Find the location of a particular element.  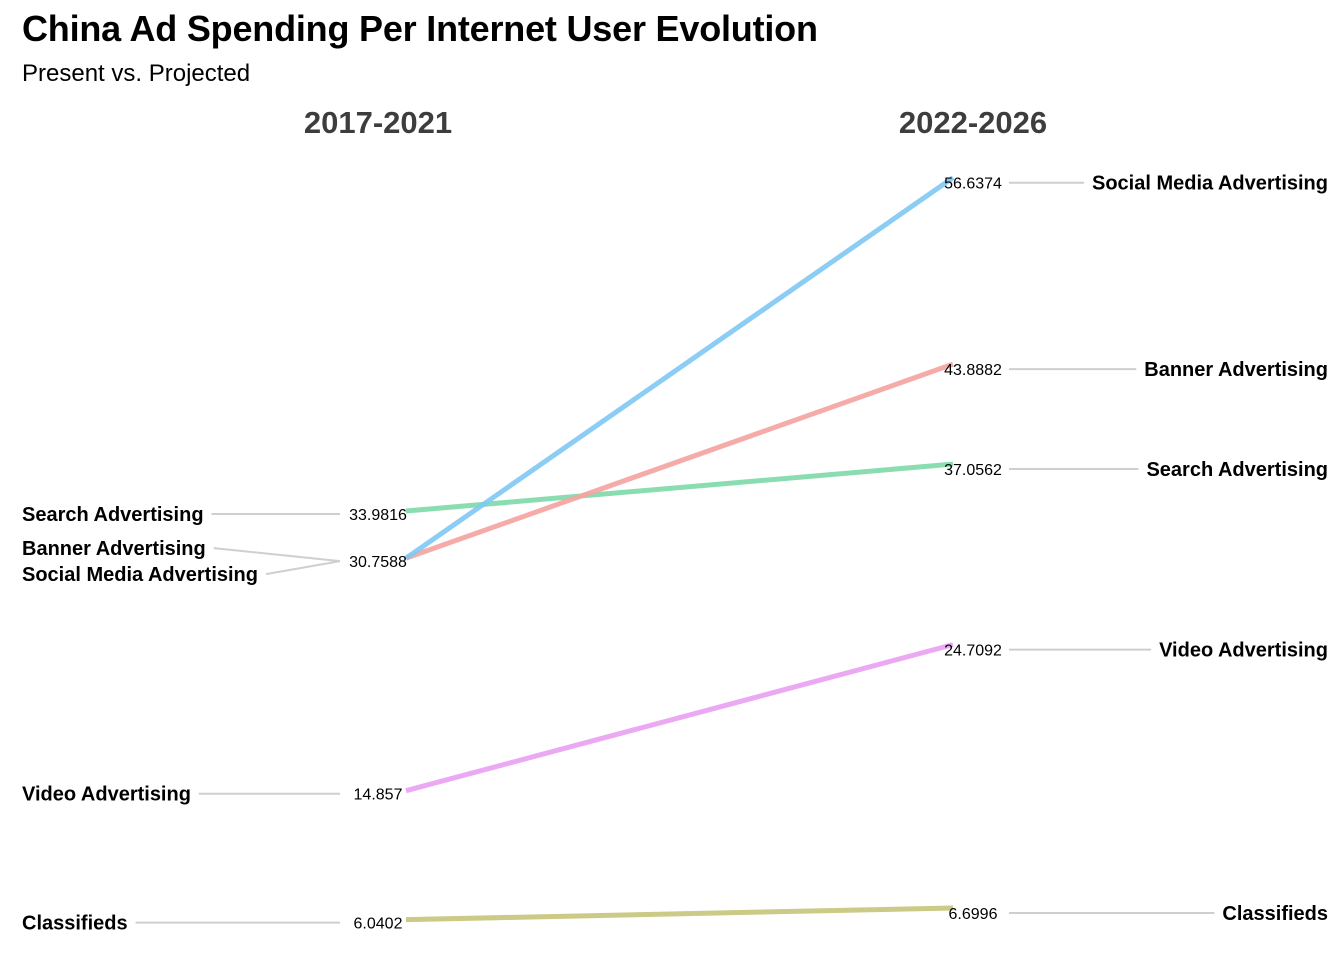

start-category-banner-advertising: Banner Advertising is located at coordinates (114, 549).